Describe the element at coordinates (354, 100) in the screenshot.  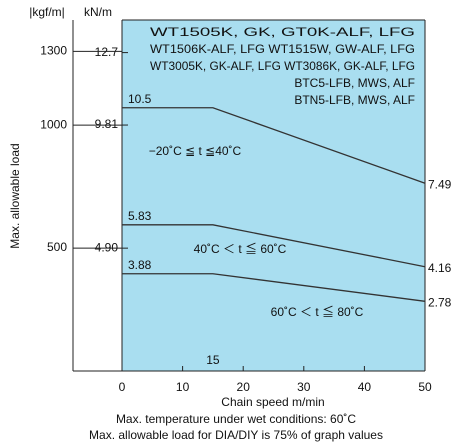
I see `model-text: BTN5-LFB, MWS, ALF` at that location.